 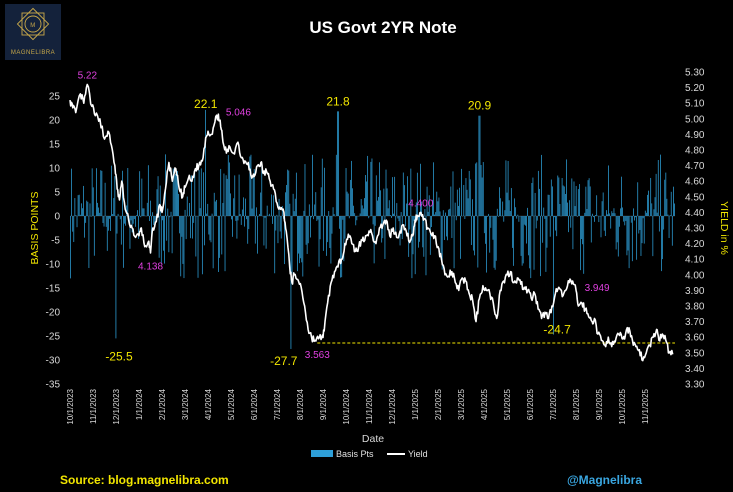 What do you see at coordinates (323, 404) in the screenshot?
I see `x-tick-label: 9/1/2024` at bounding box center [323, 404].